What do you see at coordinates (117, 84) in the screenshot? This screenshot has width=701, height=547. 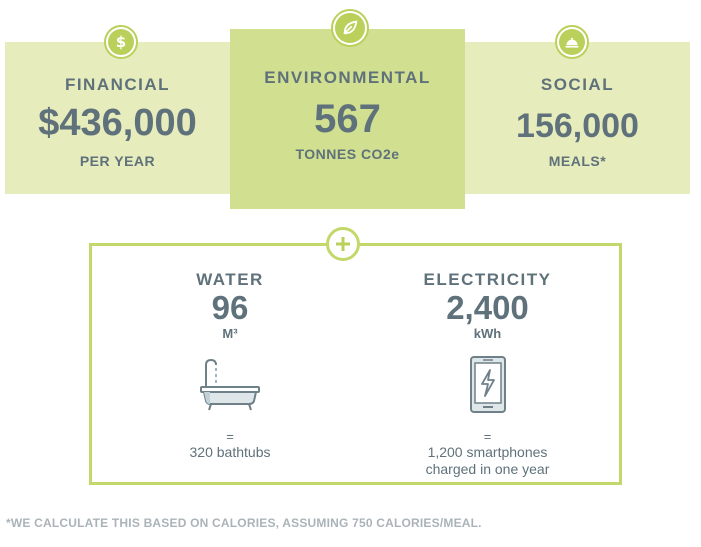 I see `financial-label: FINANCIAL` at bounding box center [117, 84].